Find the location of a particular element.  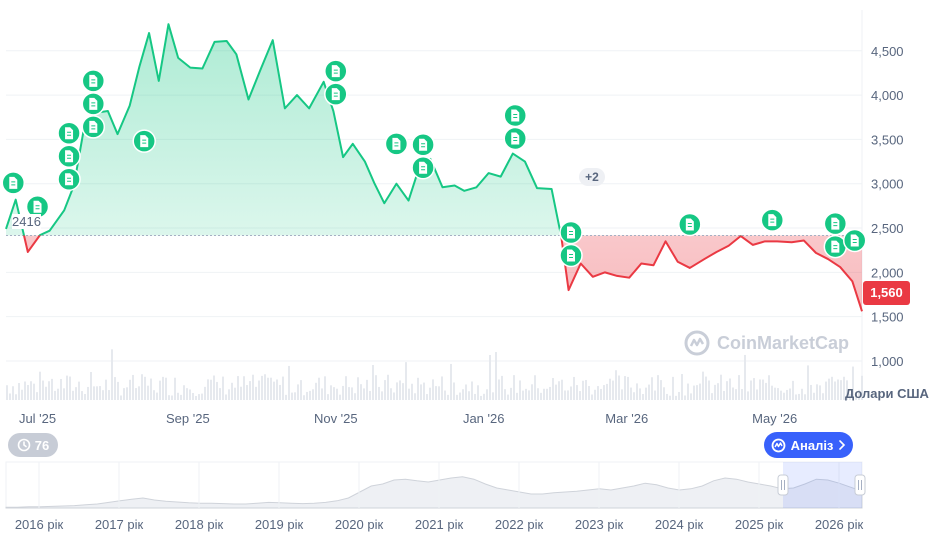

chevron-right-icon is located at coordinates (842, 445).